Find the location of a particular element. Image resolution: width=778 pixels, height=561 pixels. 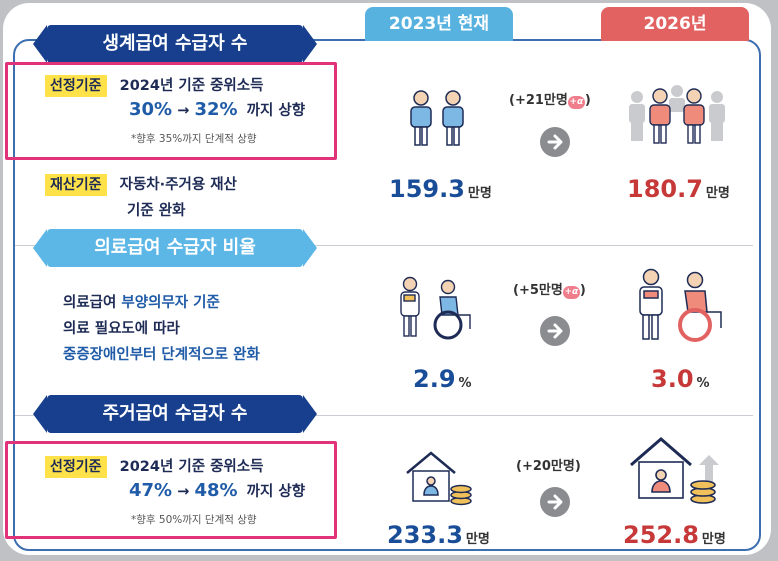

criteria-to: 48% is located at coordinates (216, 490).